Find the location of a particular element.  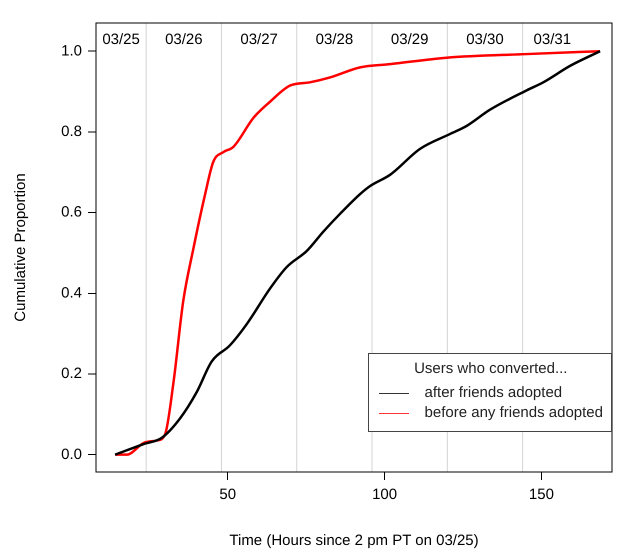

y-axis-title: Cumulative Proportion is located at coordinates (21, 247).